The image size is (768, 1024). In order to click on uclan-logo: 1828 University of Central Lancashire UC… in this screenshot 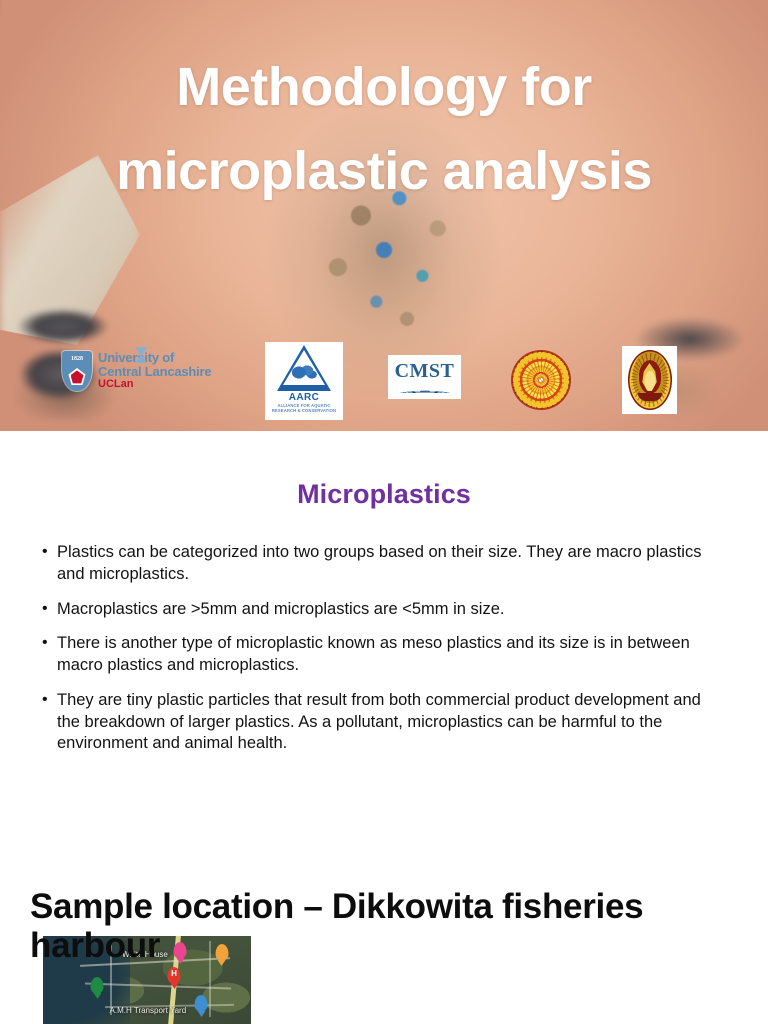, I will do `click(137, 369)`.